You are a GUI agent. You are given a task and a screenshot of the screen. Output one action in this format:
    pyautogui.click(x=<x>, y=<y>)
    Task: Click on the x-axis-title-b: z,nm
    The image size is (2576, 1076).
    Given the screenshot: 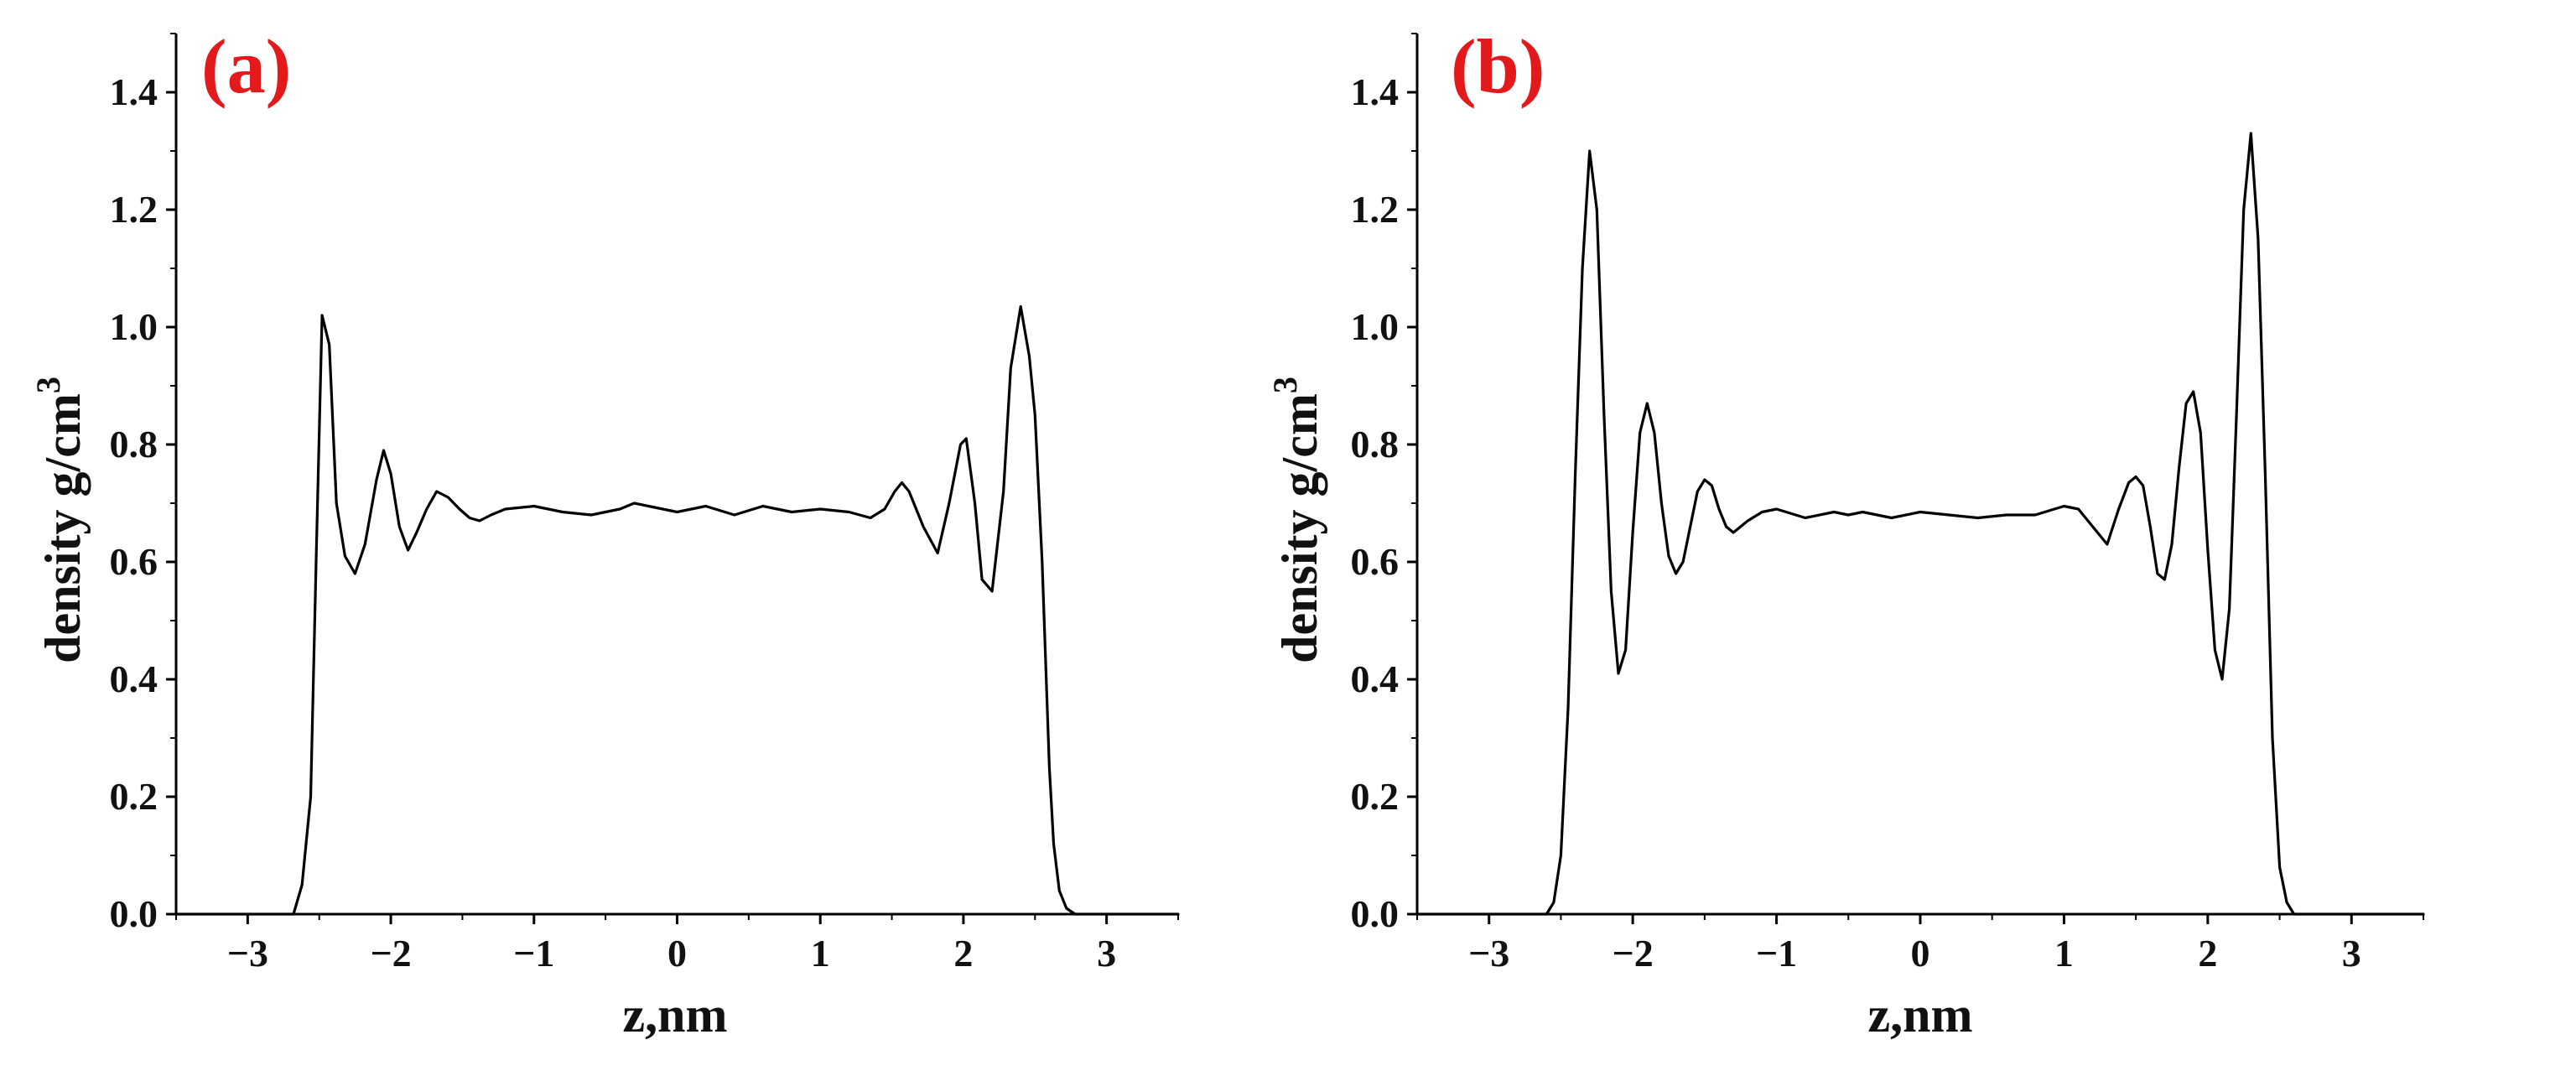 What is the action you would take?
    pyautogui.click(x=1920, y=1014)
    